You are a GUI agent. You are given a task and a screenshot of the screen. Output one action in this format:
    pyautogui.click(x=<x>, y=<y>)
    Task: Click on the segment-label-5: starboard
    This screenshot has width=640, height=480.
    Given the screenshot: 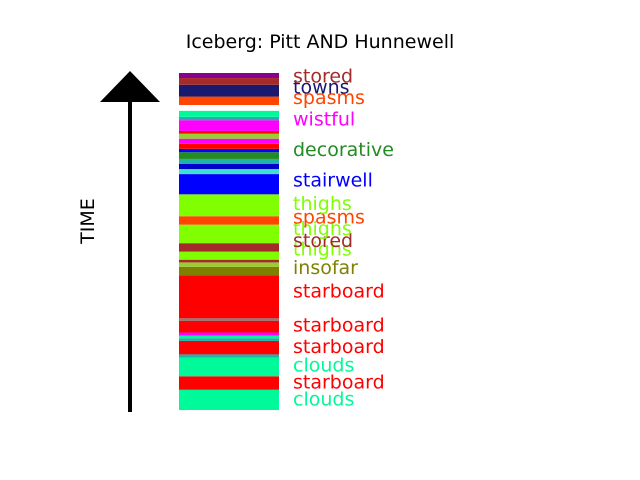 What is the action you would take?
    pyautogui.click(x=339, y=292)
    